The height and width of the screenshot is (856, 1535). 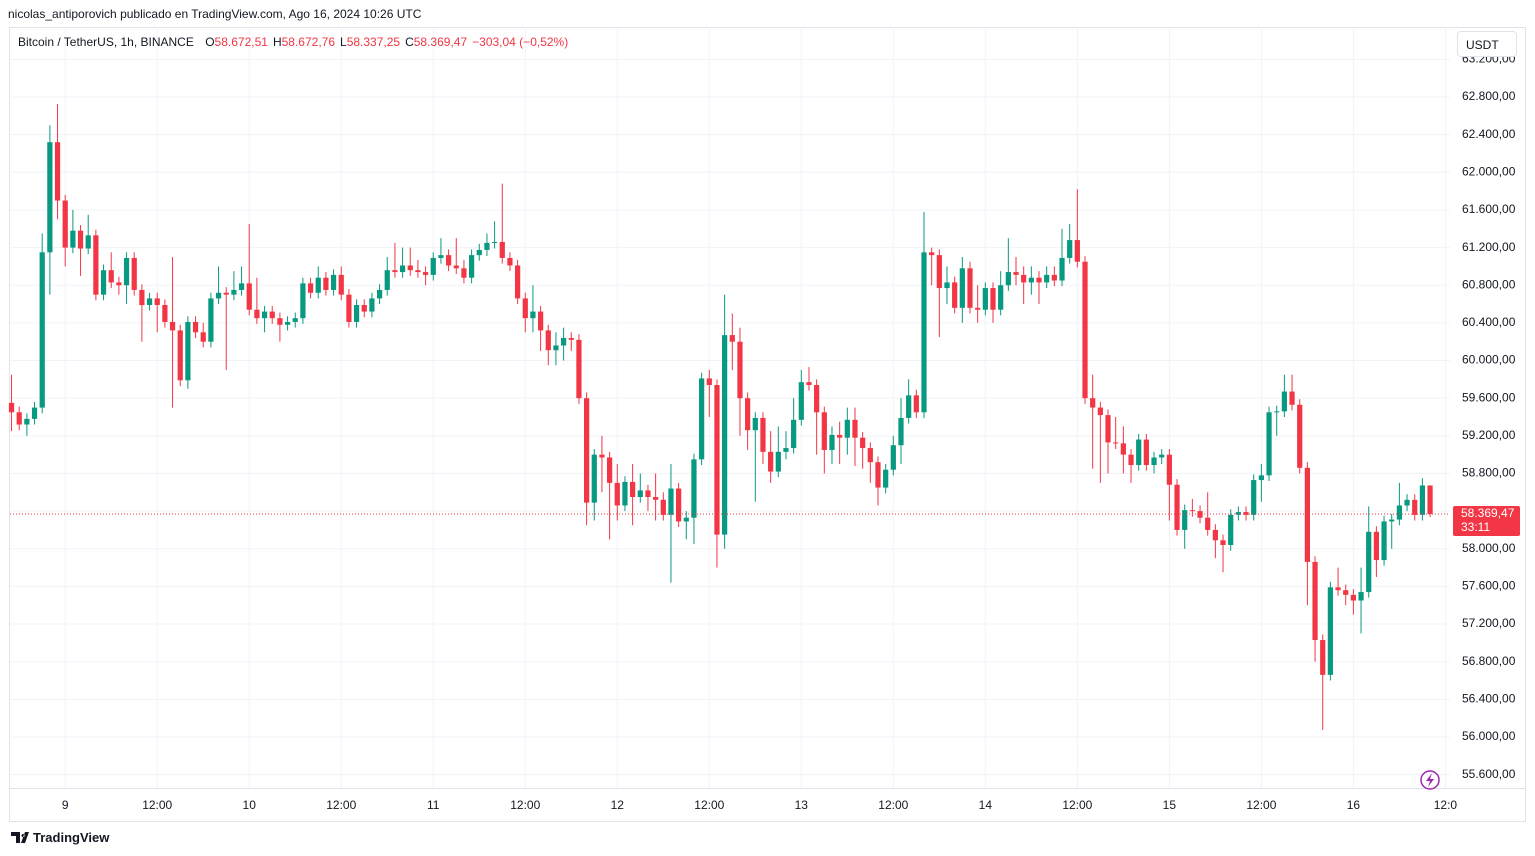 What do you see at coordinates (373, 42) in the screenshot?
I see `legend-value: 58.337,25` at bounding box center [373, 42].